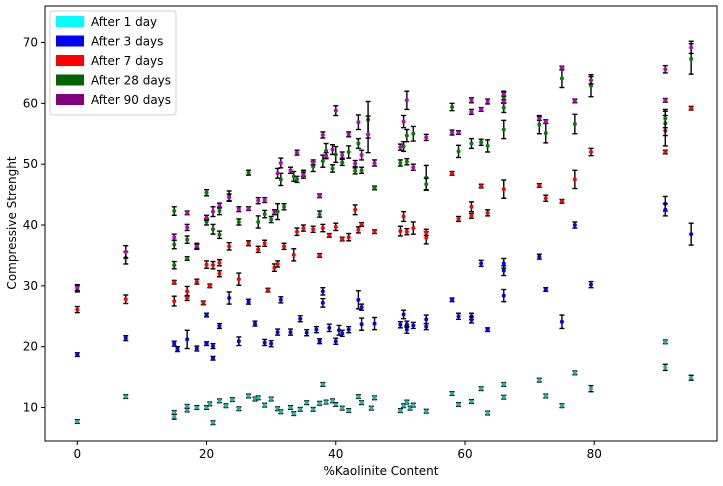 Image resolution: width=723 pixels, height=486 pixels. Describe the element at coordinates (335, 454) in the screenshot. I see `x-tick-label: 40` at that location.